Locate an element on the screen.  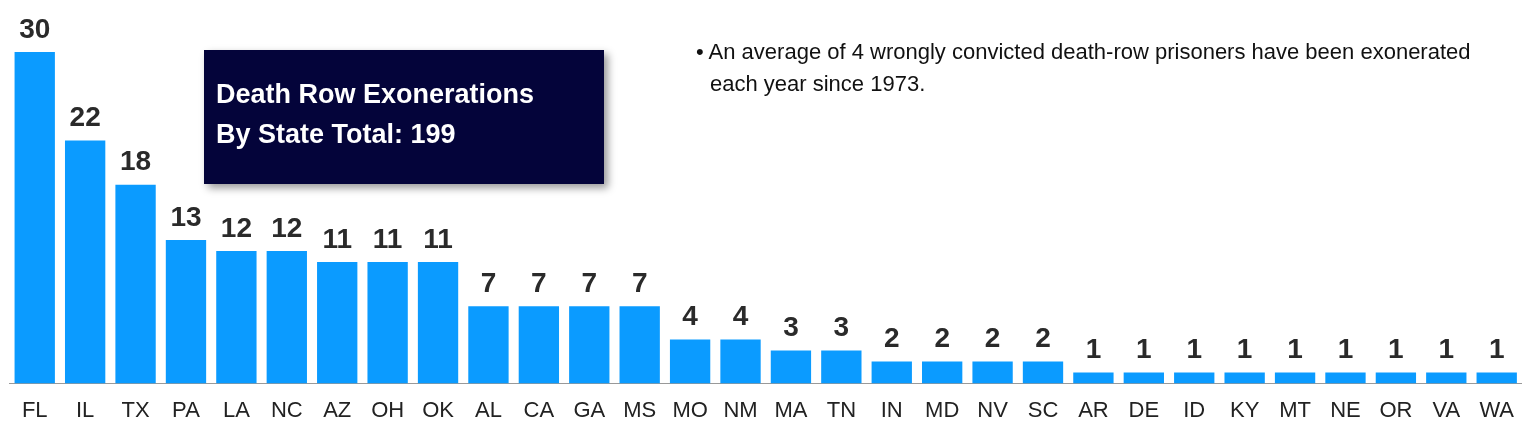
x-tick-label: IN is located at coordinates (891, 409).